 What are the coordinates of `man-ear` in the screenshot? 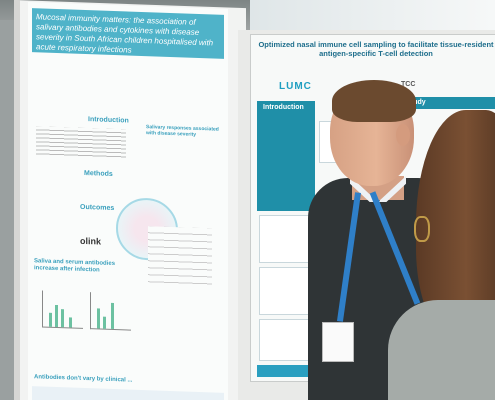 It's located at (403, 135).